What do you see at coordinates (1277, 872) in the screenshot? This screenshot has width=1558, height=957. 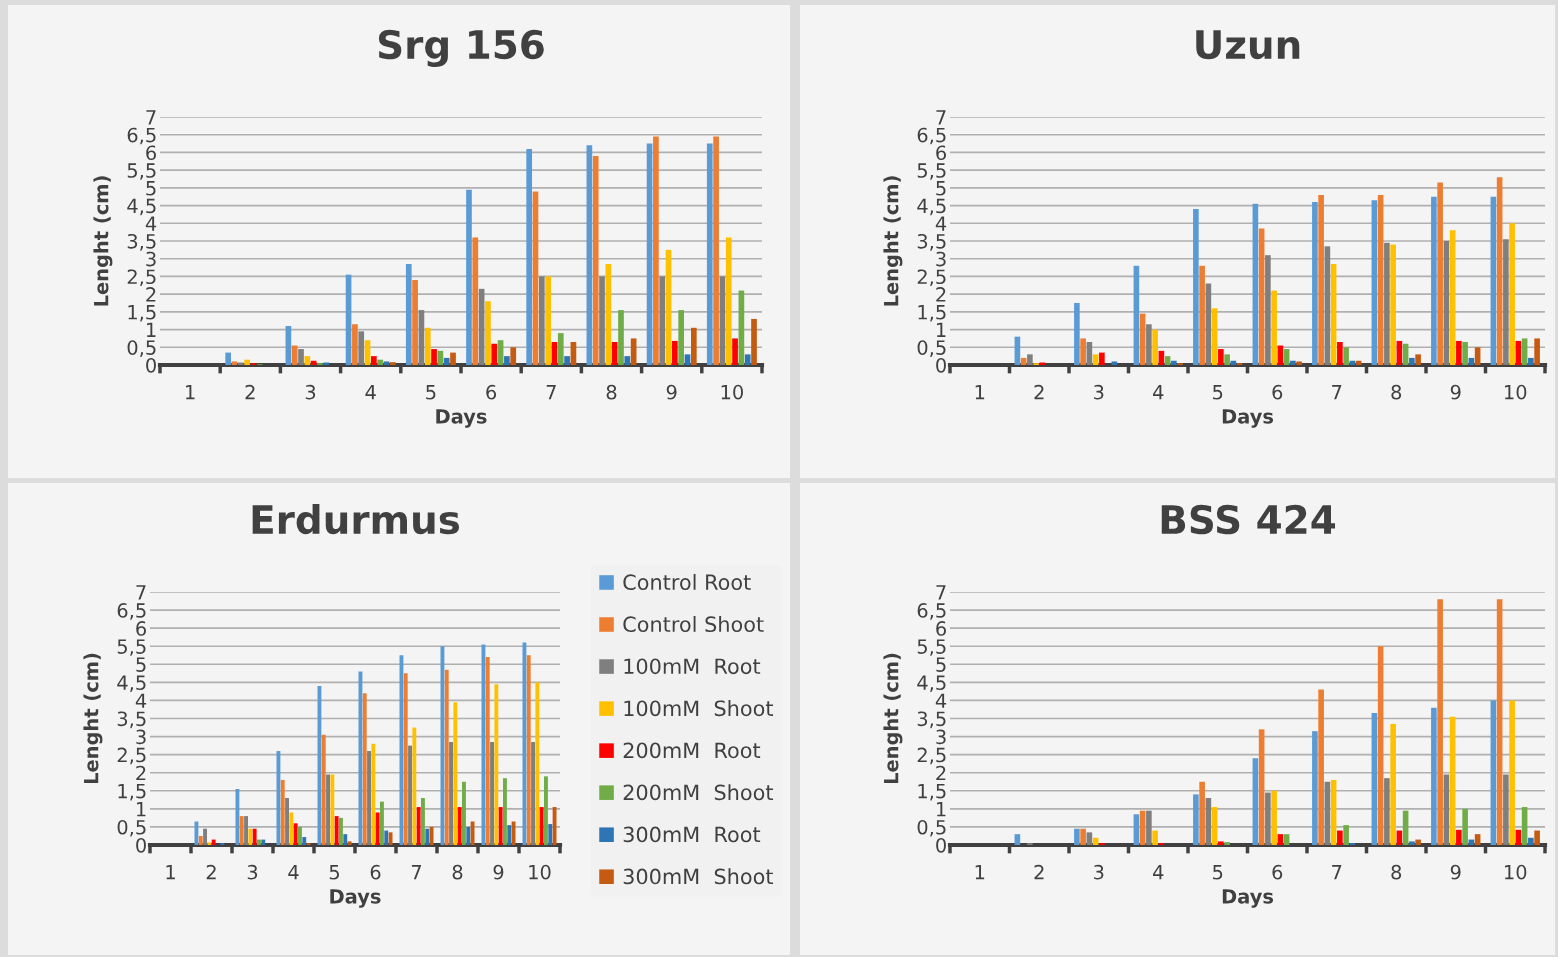 I see `x-tick-label: 6` at bounding box center [1277, 872].